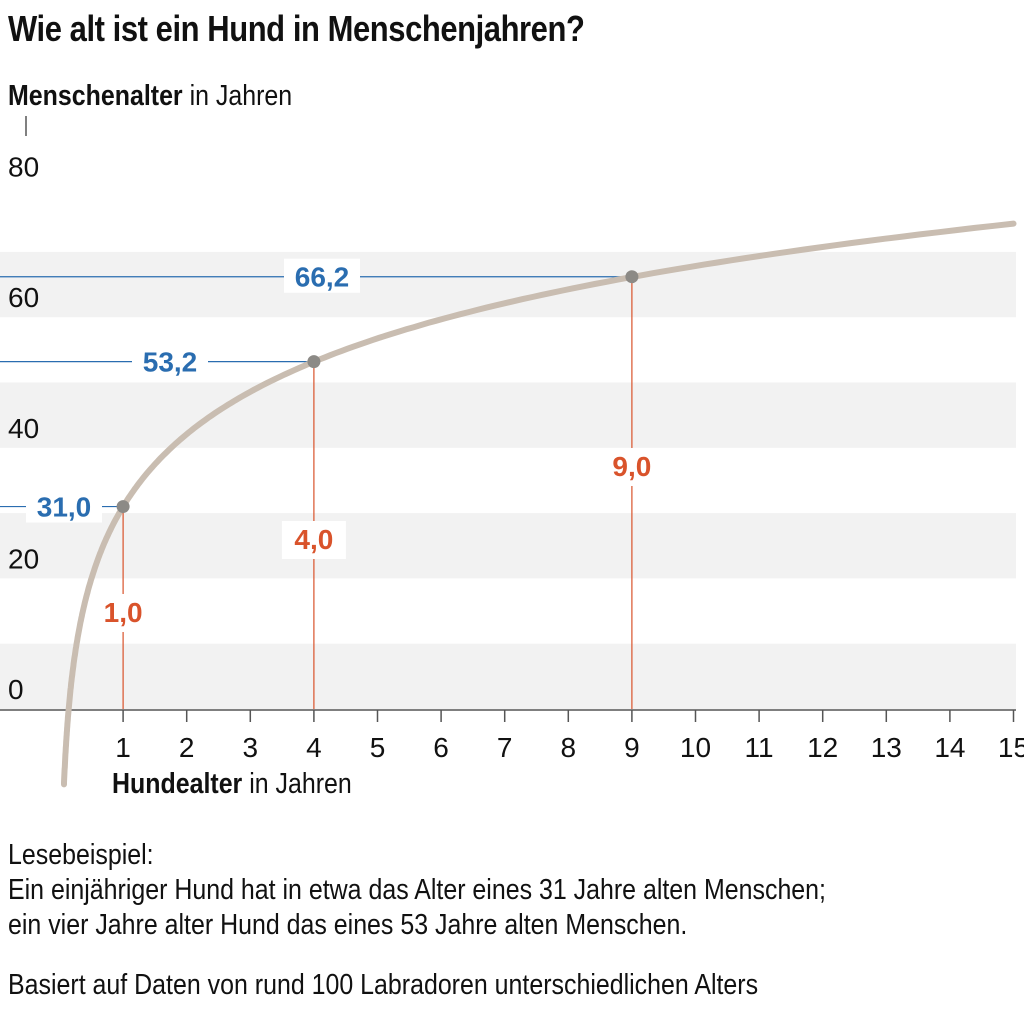  I want to click on x-tick-label-14: 14, so click(949, 747).